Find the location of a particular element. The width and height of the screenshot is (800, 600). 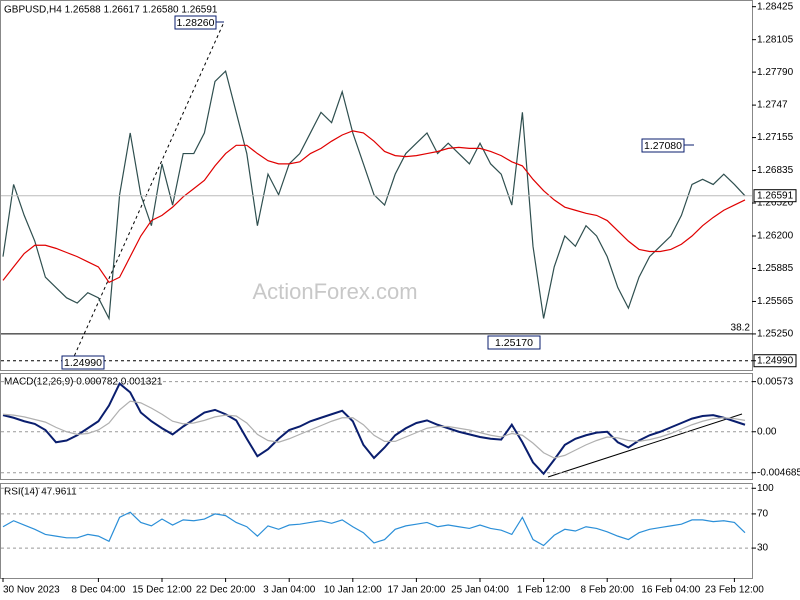

x-tick-label: 1 Feb 12:00 is located at coordinates (544, 590).